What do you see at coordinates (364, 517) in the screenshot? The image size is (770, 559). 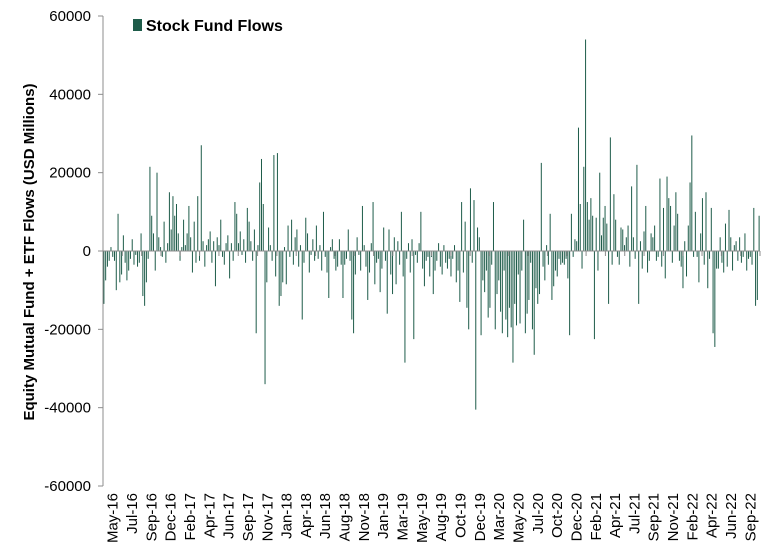 I see `x-tick-label: Nov-18` at bounding box center [364, 517].